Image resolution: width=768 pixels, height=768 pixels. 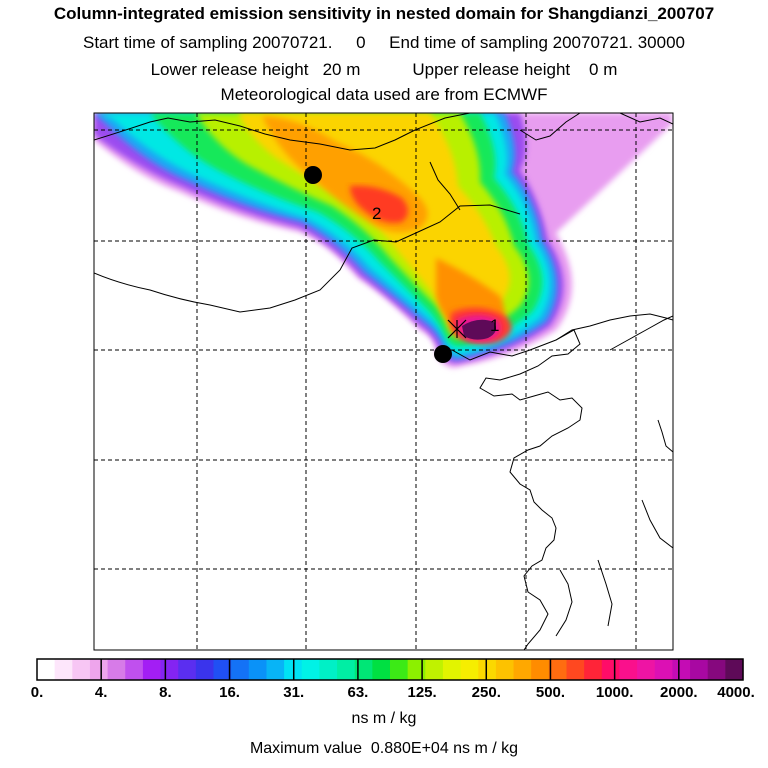 I want to click on colorbar-tick-label: 500., so click(x=550, y=692).